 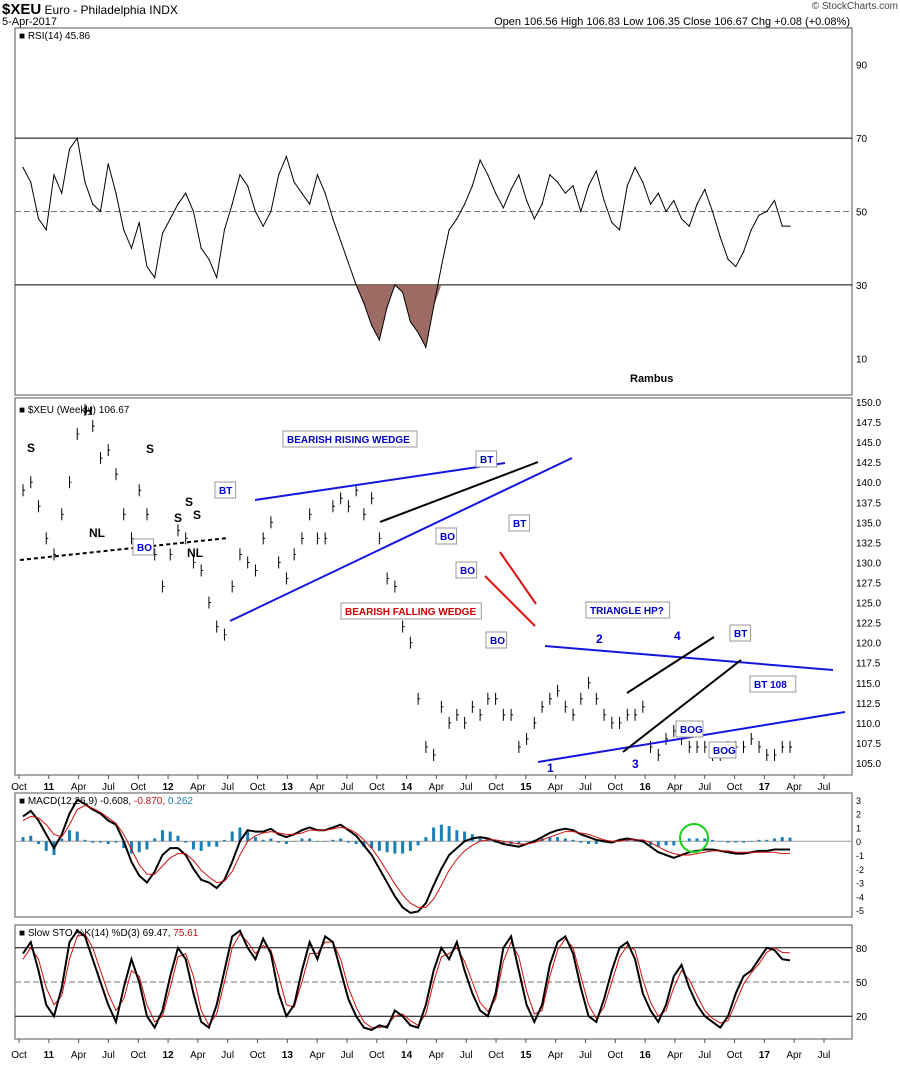 What do you see at coordinates (646, 787) in the screenshot?
I see `x-tick-label: 16` at bounding box center [646, 787].